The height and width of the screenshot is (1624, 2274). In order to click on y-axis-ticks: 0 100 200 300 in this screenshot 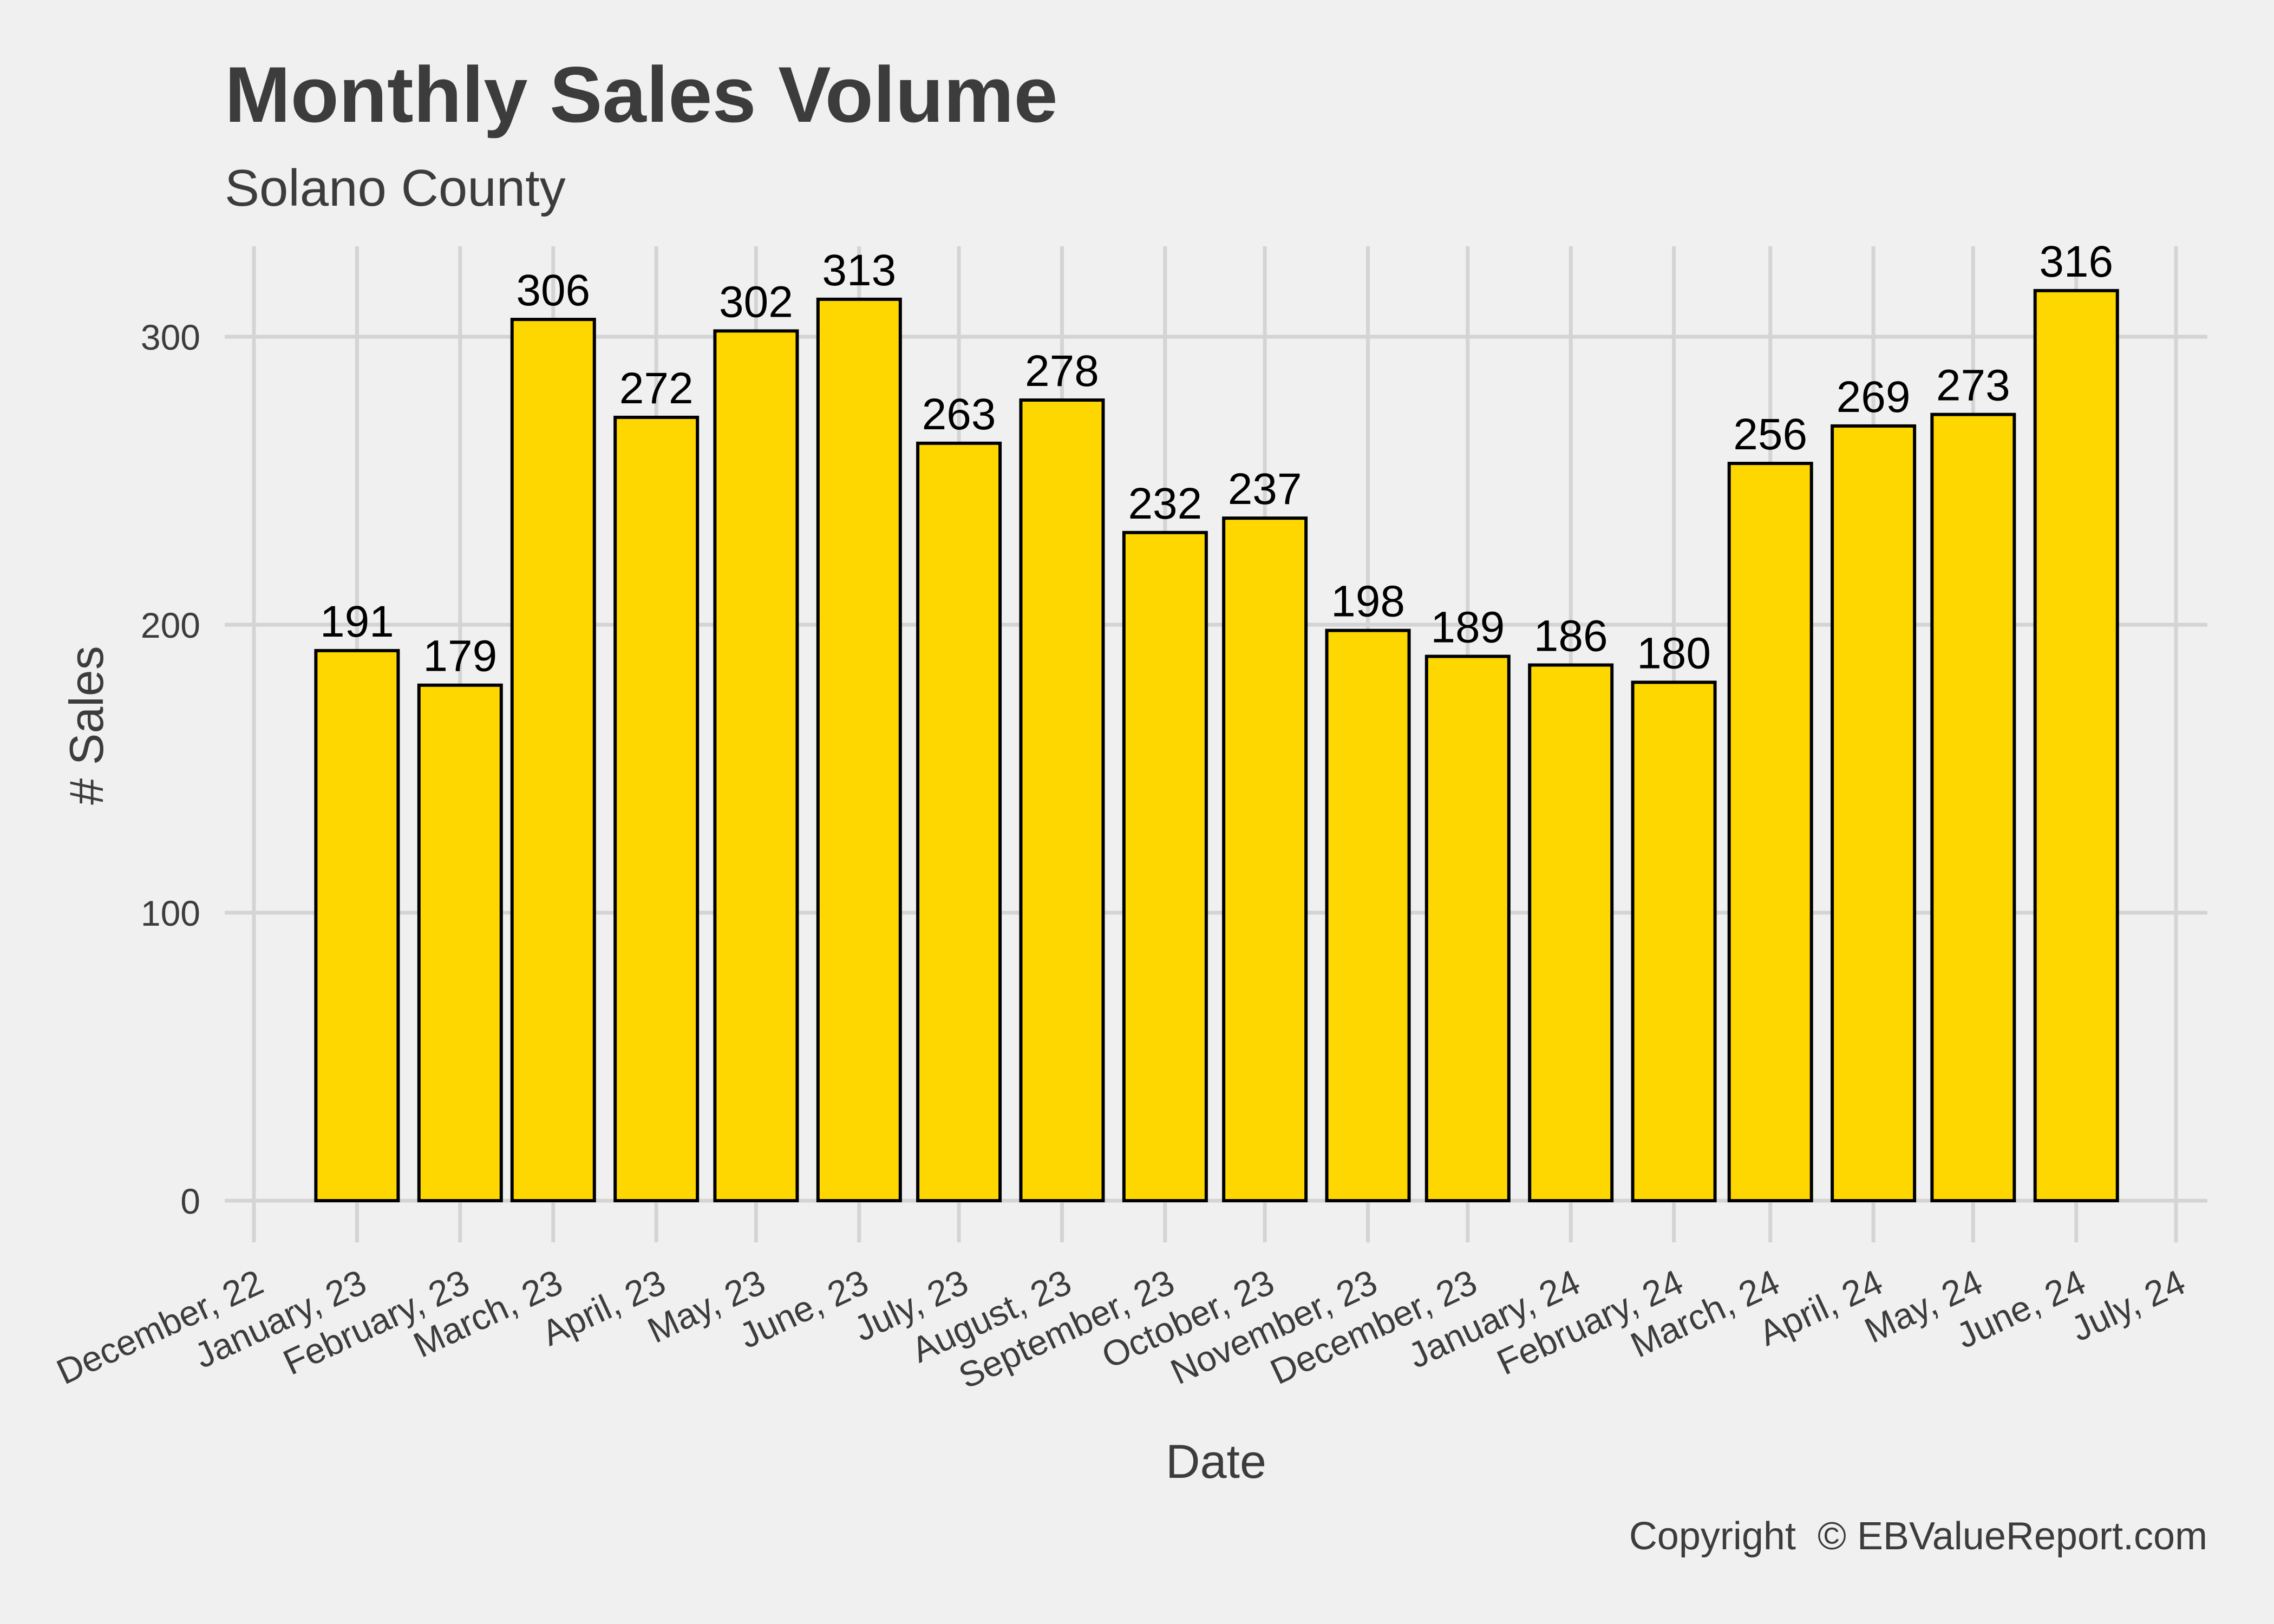, I will do `click(171, 769)`.